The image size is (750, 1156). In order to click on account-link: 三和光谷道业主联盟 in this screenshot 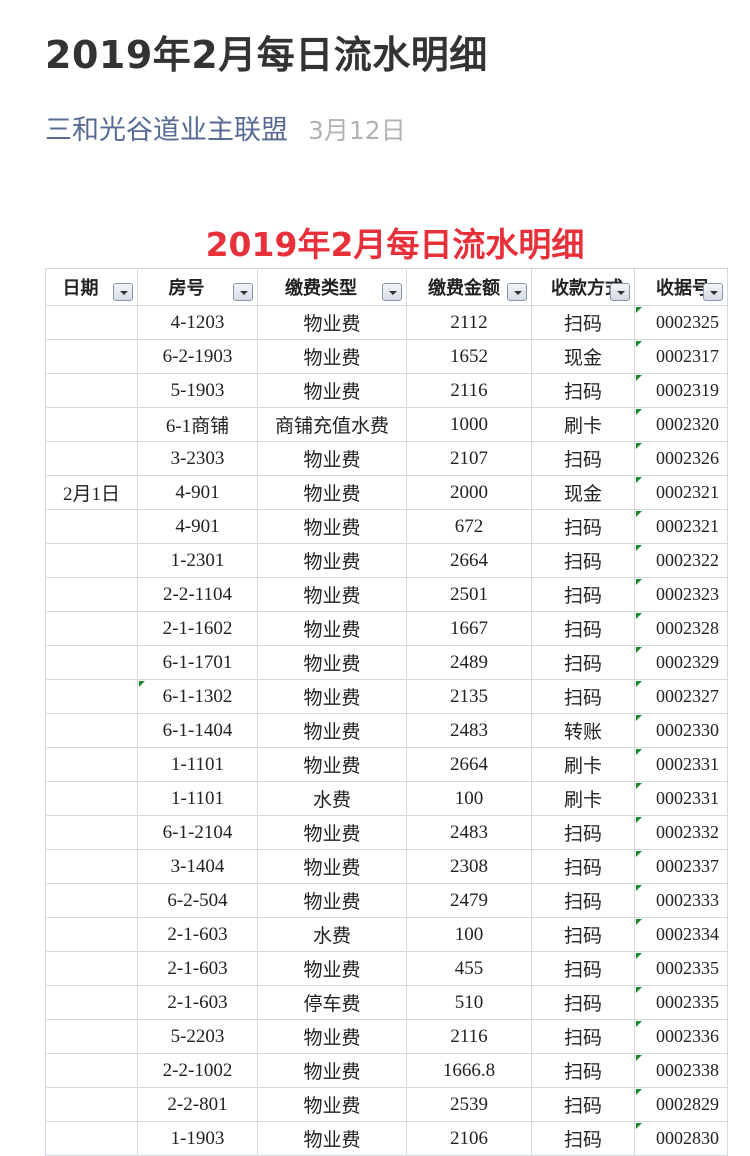, I will do `click(166, 130)`.